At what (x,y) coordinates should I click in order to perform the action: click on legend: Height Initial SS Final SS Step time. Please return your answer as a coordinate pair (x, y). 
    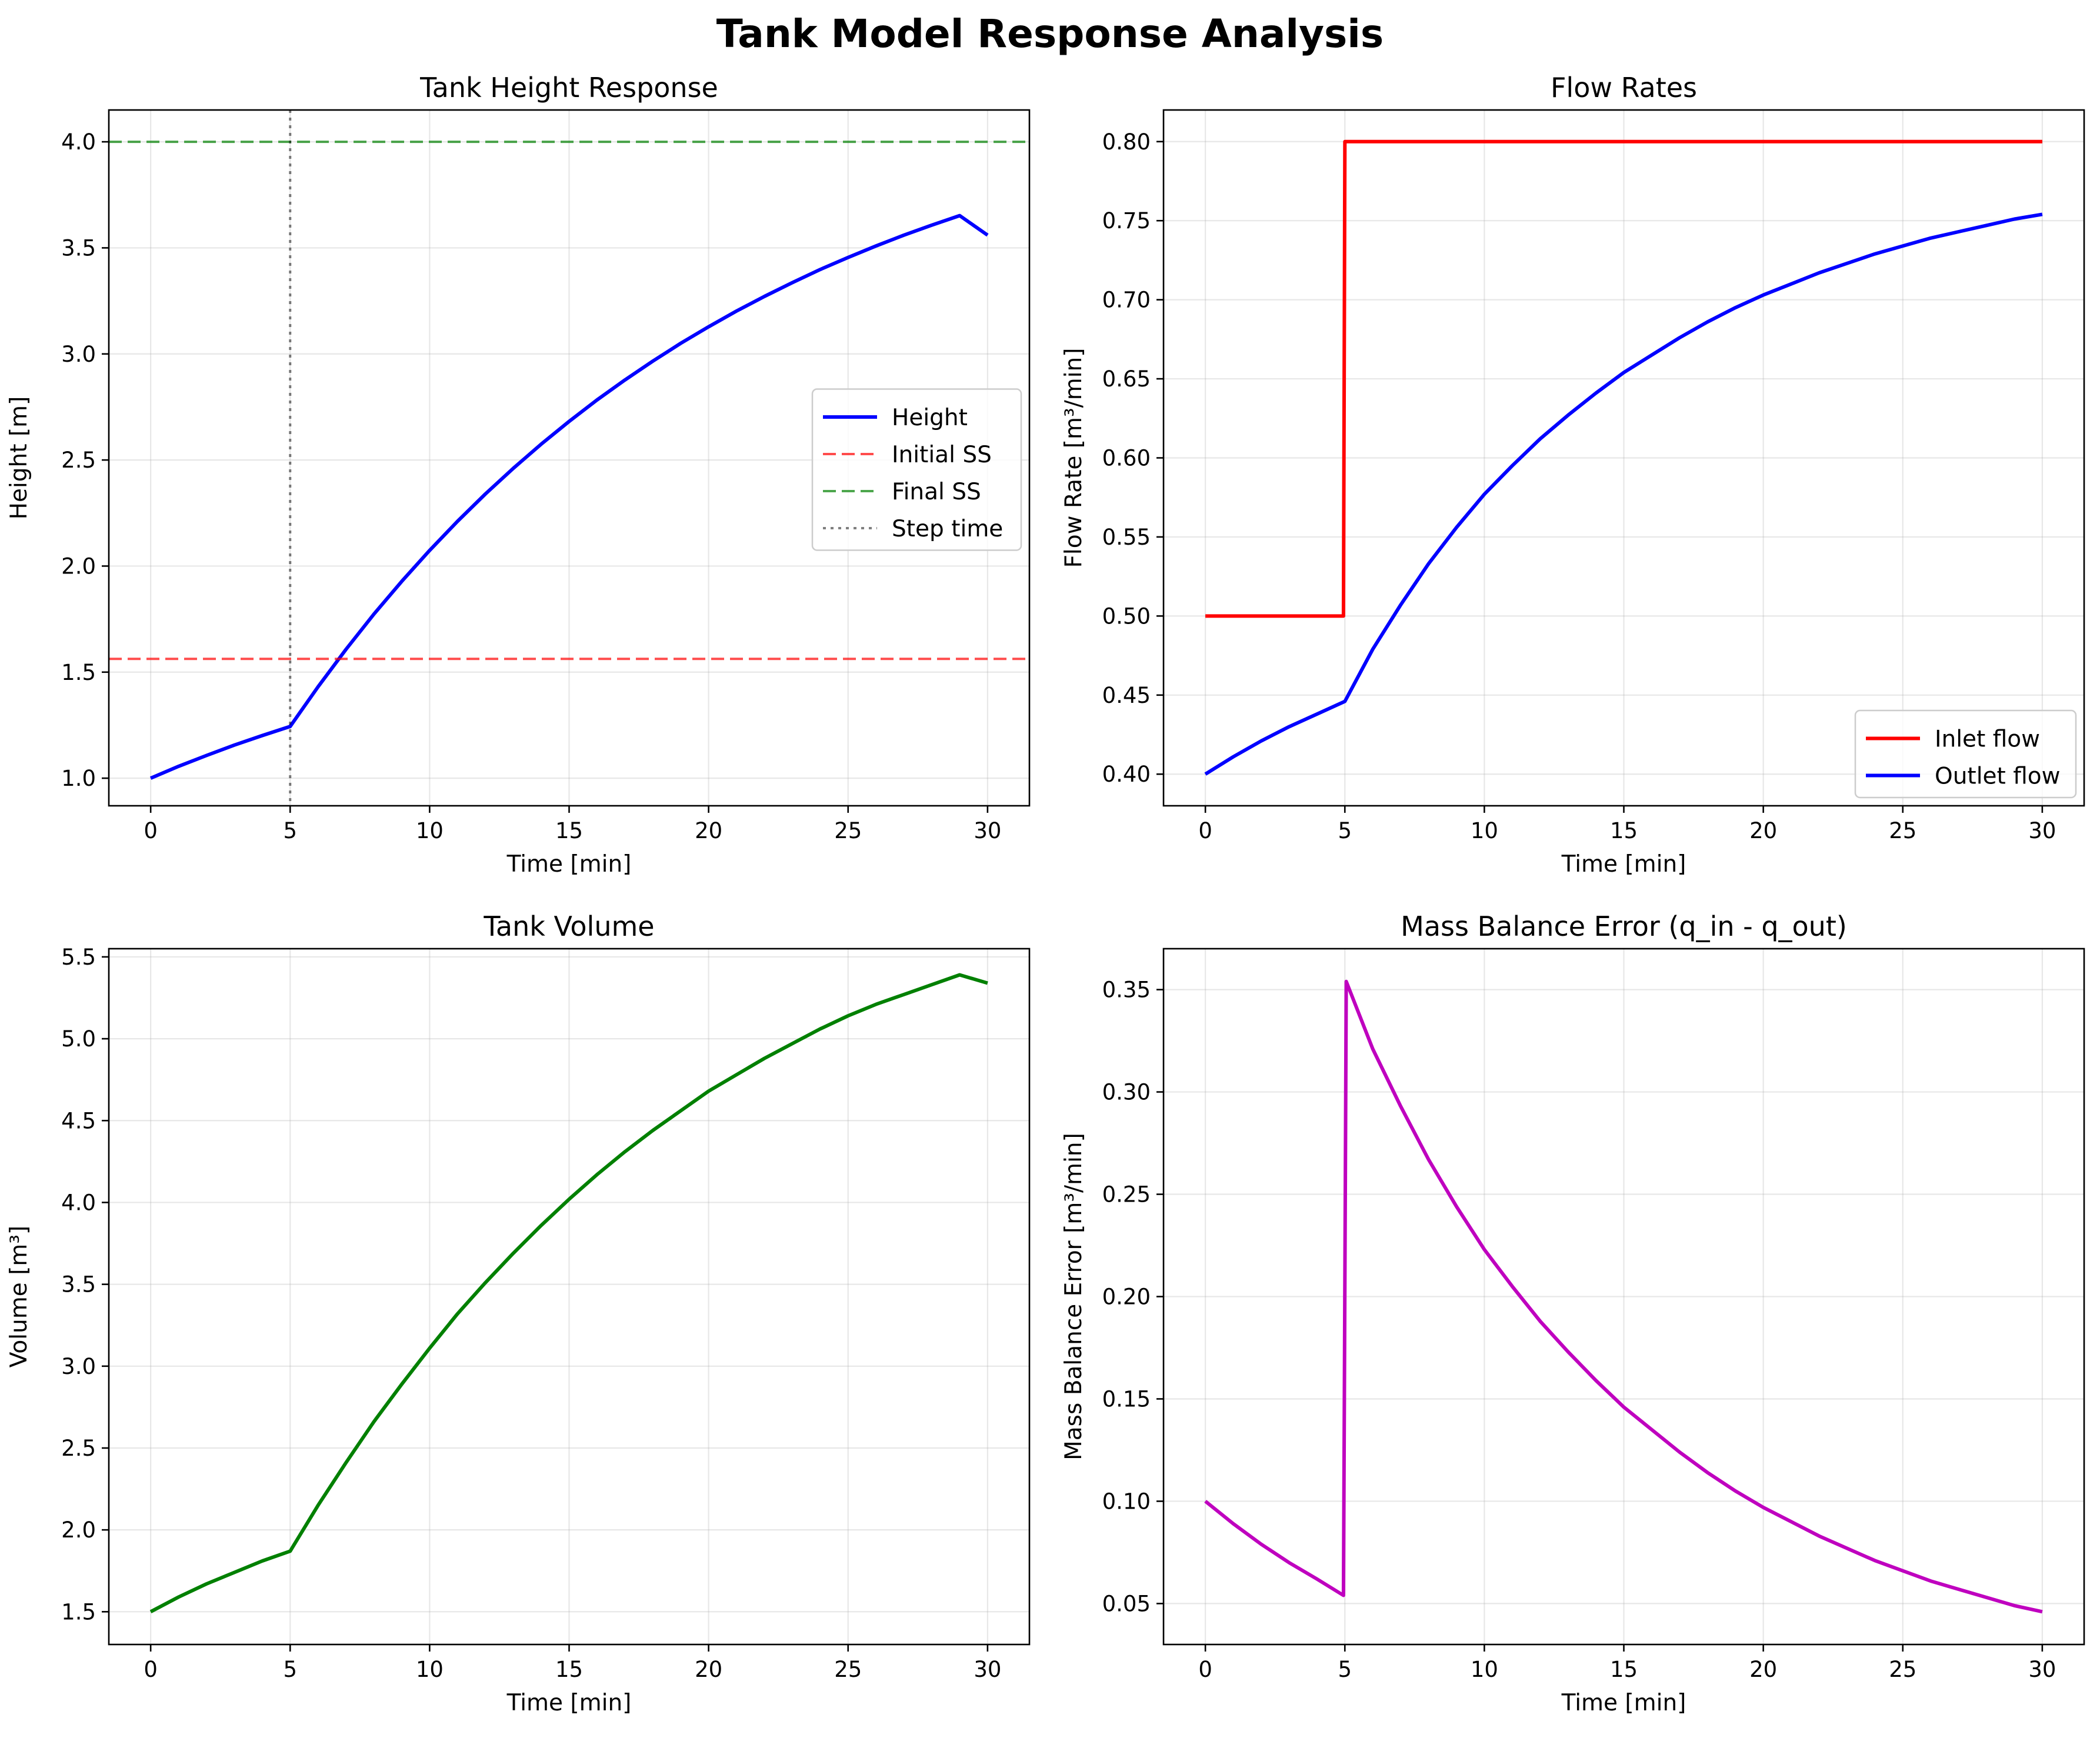
    Looking at the image, I should click on (916, 469).